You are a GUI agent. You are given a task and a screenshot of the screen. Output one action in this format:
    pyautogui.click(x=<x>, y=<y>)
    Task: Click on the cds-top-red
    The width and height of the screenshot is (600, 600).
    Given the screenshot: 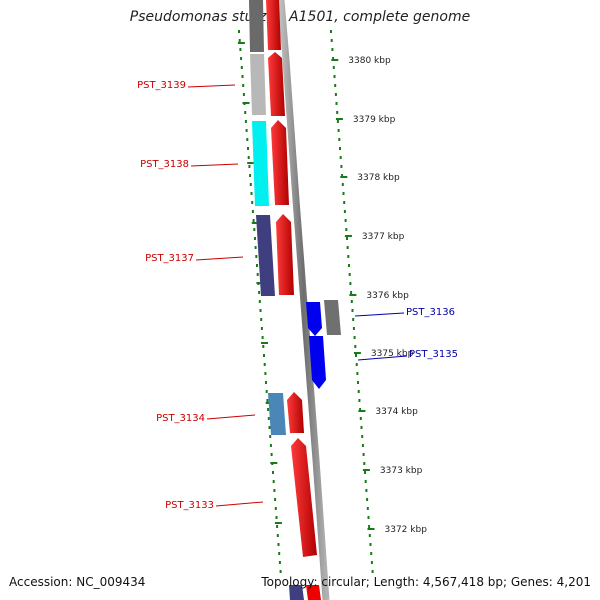 What is the action you would take?
    pyautogui.click(x=273, y=25)
    